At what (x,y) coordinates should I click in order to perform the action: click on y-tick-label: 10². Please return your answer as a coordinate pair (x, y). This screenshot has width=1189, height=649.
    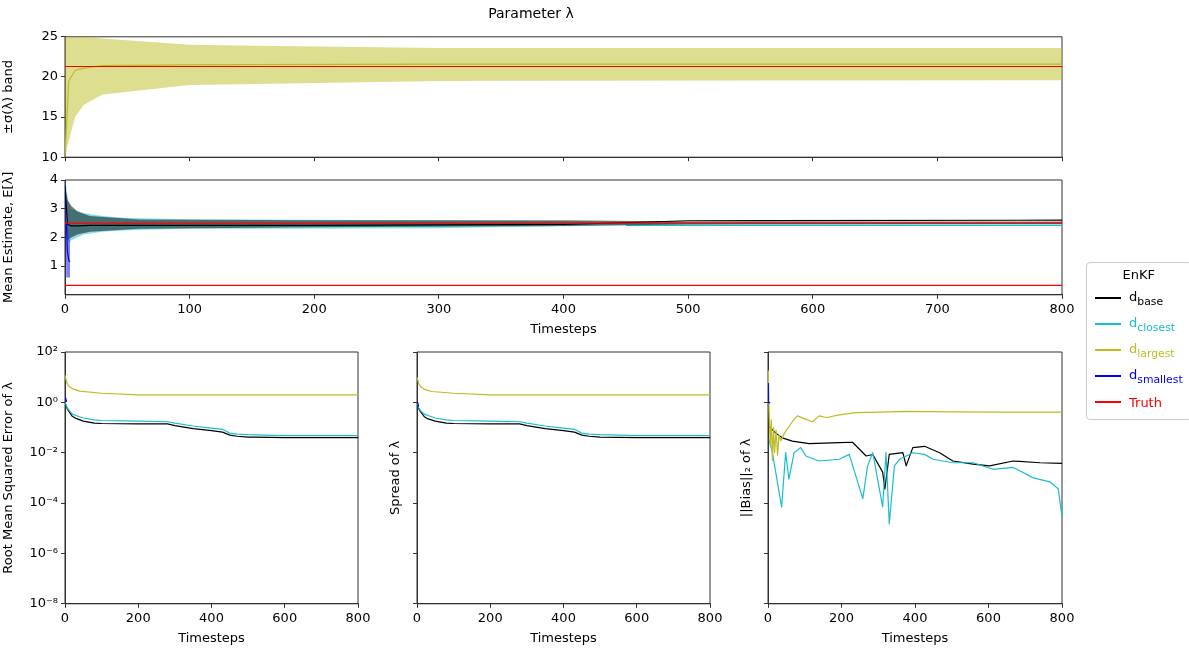
    Looking at the image, I should click on (47, 351).